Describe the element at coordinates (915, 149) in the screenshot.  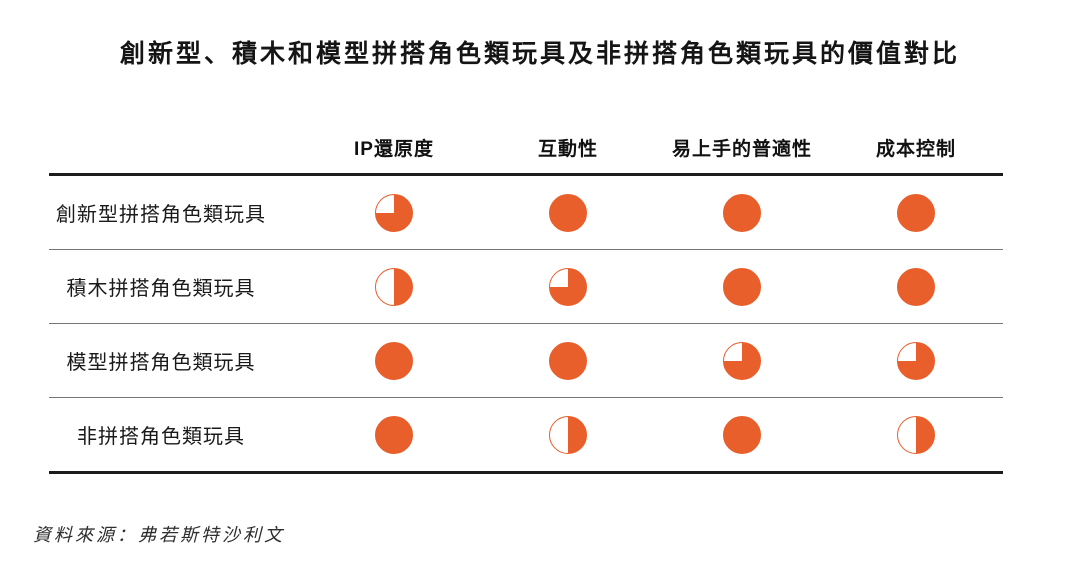
I see `column-header-4: 成本控制` at that location.